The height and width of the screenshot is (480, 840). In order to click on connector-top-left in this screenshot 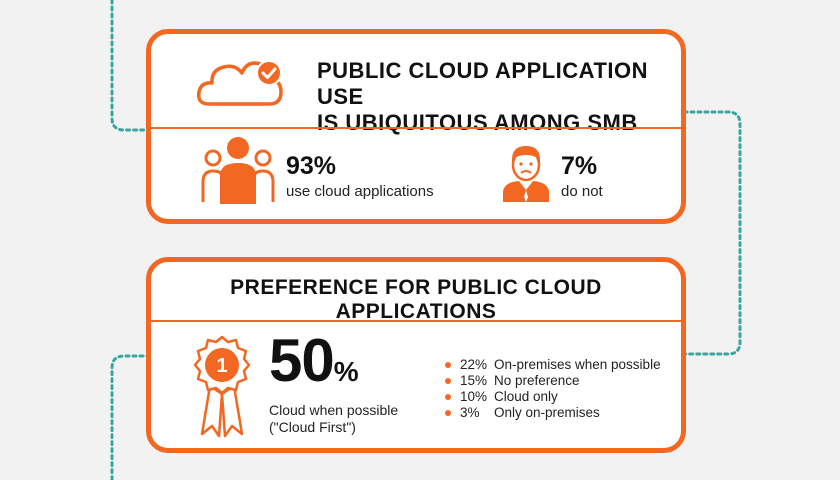, I will do `click(131, 66)`.